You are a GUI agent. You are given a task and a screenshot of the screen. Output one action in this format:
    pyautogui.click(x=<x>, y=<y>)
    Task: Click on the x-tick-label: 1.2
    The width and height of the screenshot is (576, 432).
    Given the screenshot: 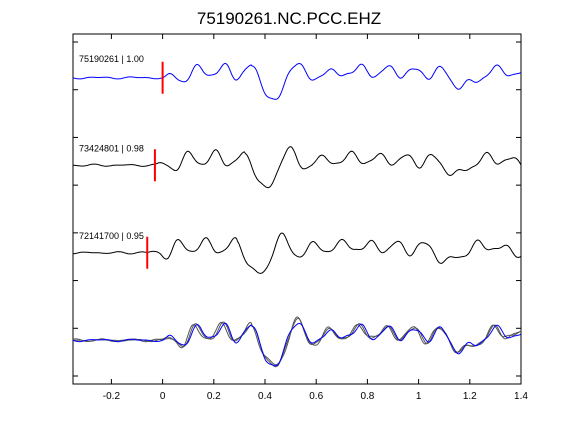 What is the action you would take?
    pyautogui.click(x=470, y=396)
    